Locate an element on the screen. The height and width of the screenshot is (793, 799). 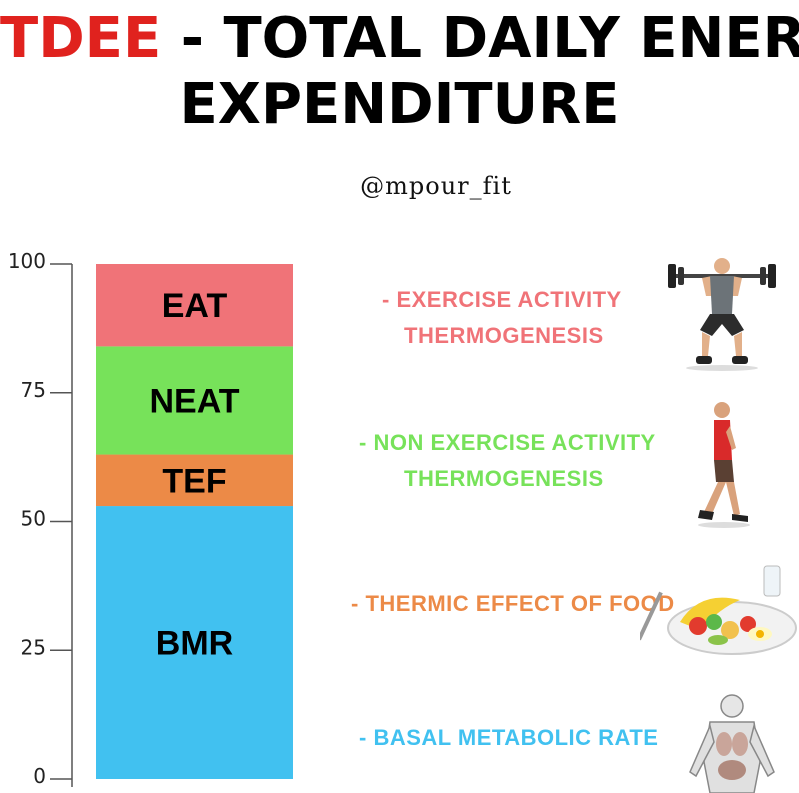
title-line-2: EXPENDITURE is located at coordinates (399, 104).